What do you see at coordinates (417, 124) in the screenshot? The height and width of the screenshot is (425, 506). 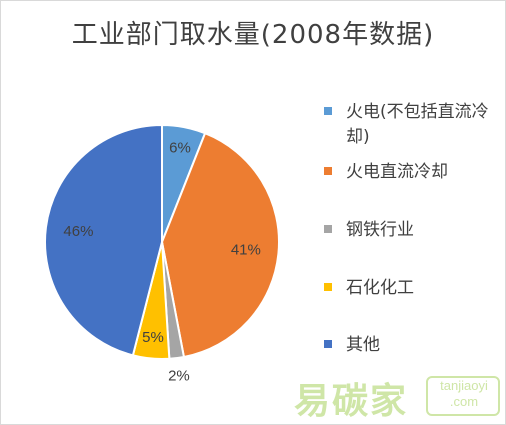 I see `legend-label-0: 火电(不包括直流冷却)` at bounding box center [417, 124].